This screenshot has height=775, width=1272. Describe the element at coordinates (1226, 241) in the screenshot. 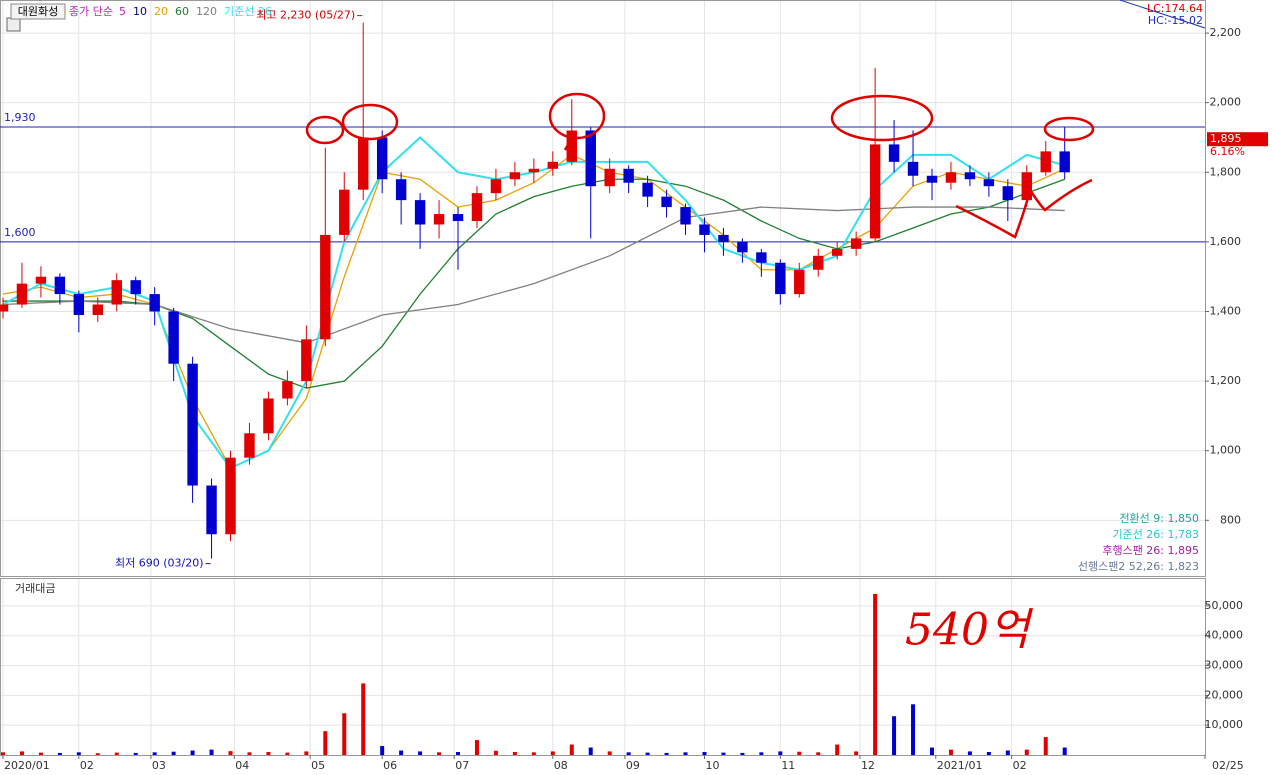

I see `y-tick-label: 1,600` at that location.